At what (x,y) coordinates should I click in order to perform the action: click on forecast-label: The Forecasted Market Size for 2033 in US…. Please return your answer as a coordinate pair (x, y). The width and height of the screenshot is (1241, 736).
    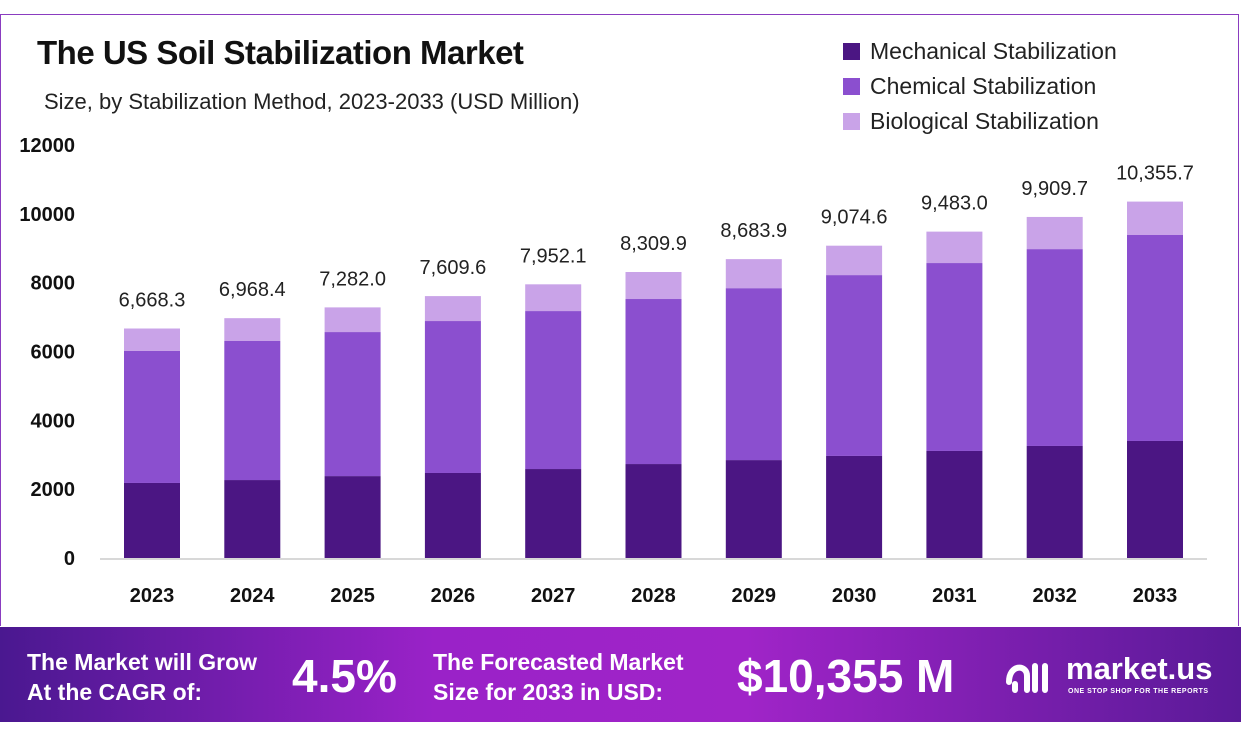
    Looking at the image, I should click on (558, 677).